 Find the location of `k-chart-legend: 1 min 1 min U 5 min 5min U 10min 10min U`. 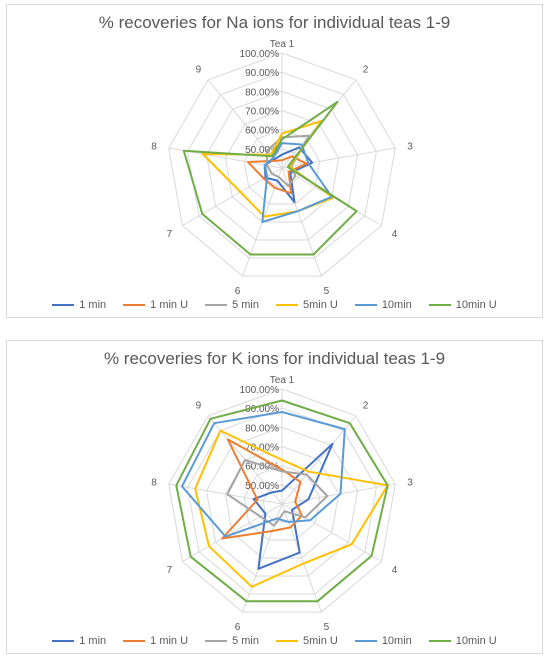

k-chart-legend: 1 min 1 min U 5 min 5min U 10min 10min U is located at coordinates (274, 641).